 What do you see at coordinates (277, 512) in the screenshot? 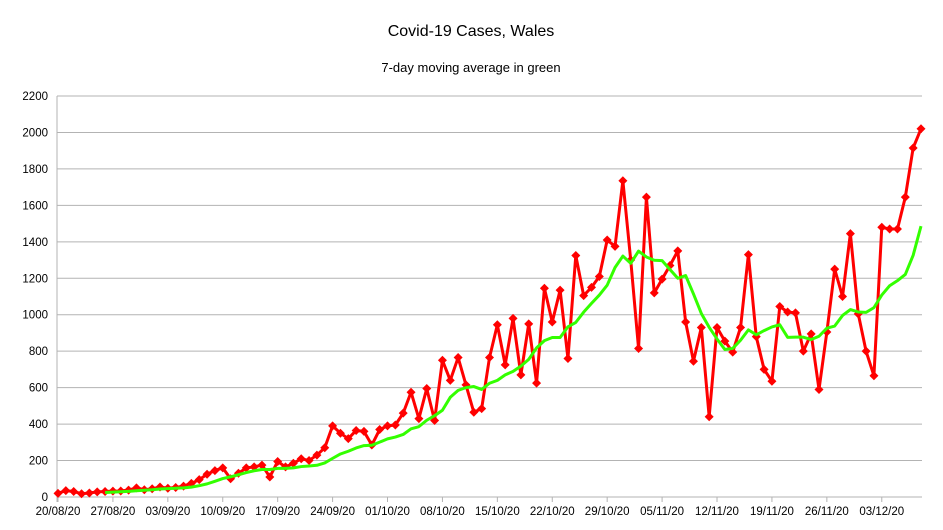
I see `x-tick-label: 17/09/20` at bounding box center [277, 512].